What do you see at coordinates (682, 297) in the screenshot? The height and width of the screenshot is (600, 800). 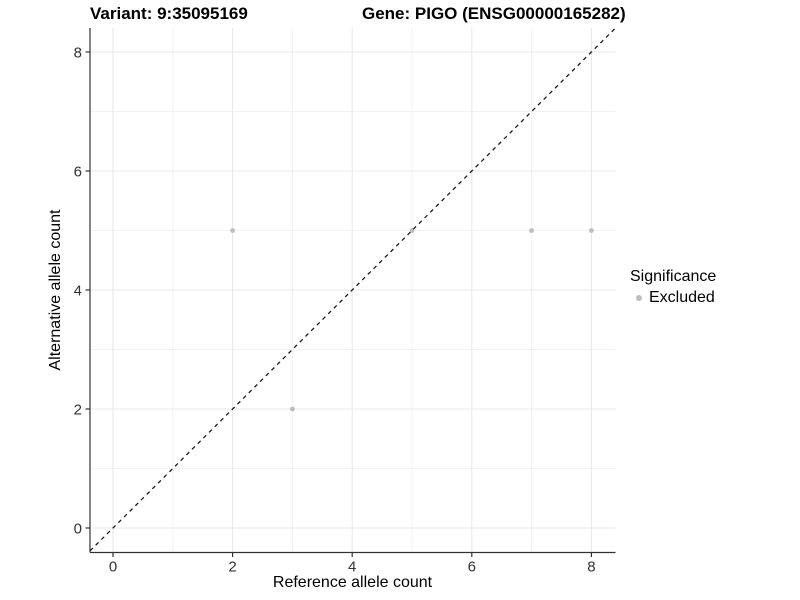 I see `legend-item-label: Excluded` at bounding box center [682, 297].